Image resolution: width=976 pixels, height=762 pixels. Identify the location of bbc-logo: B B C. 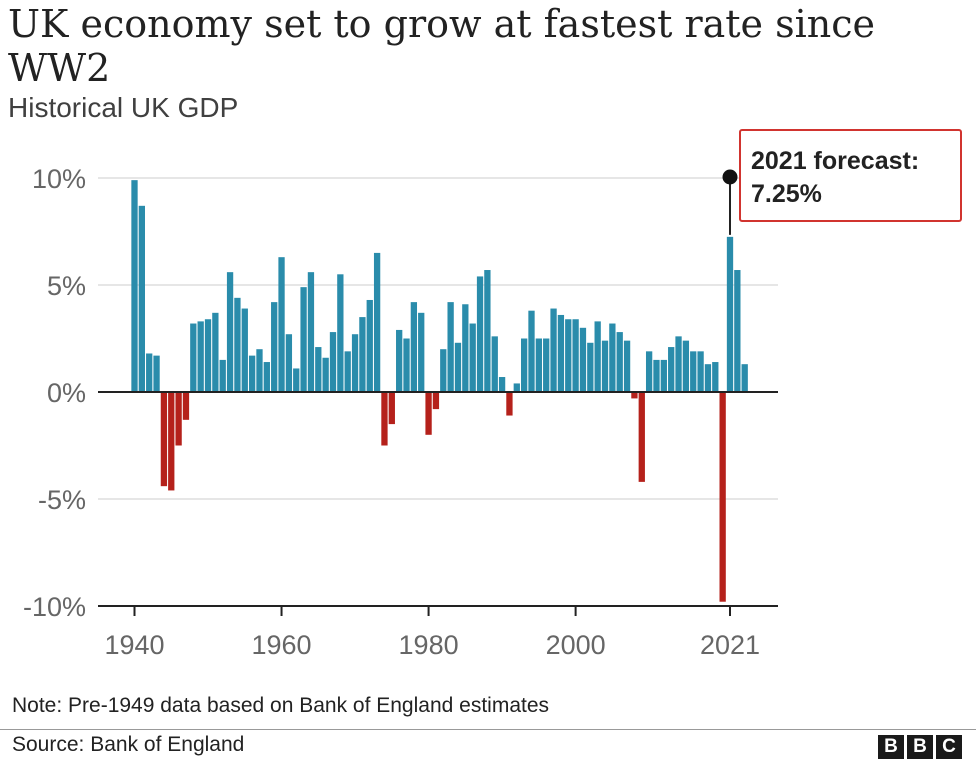
(920, 747).